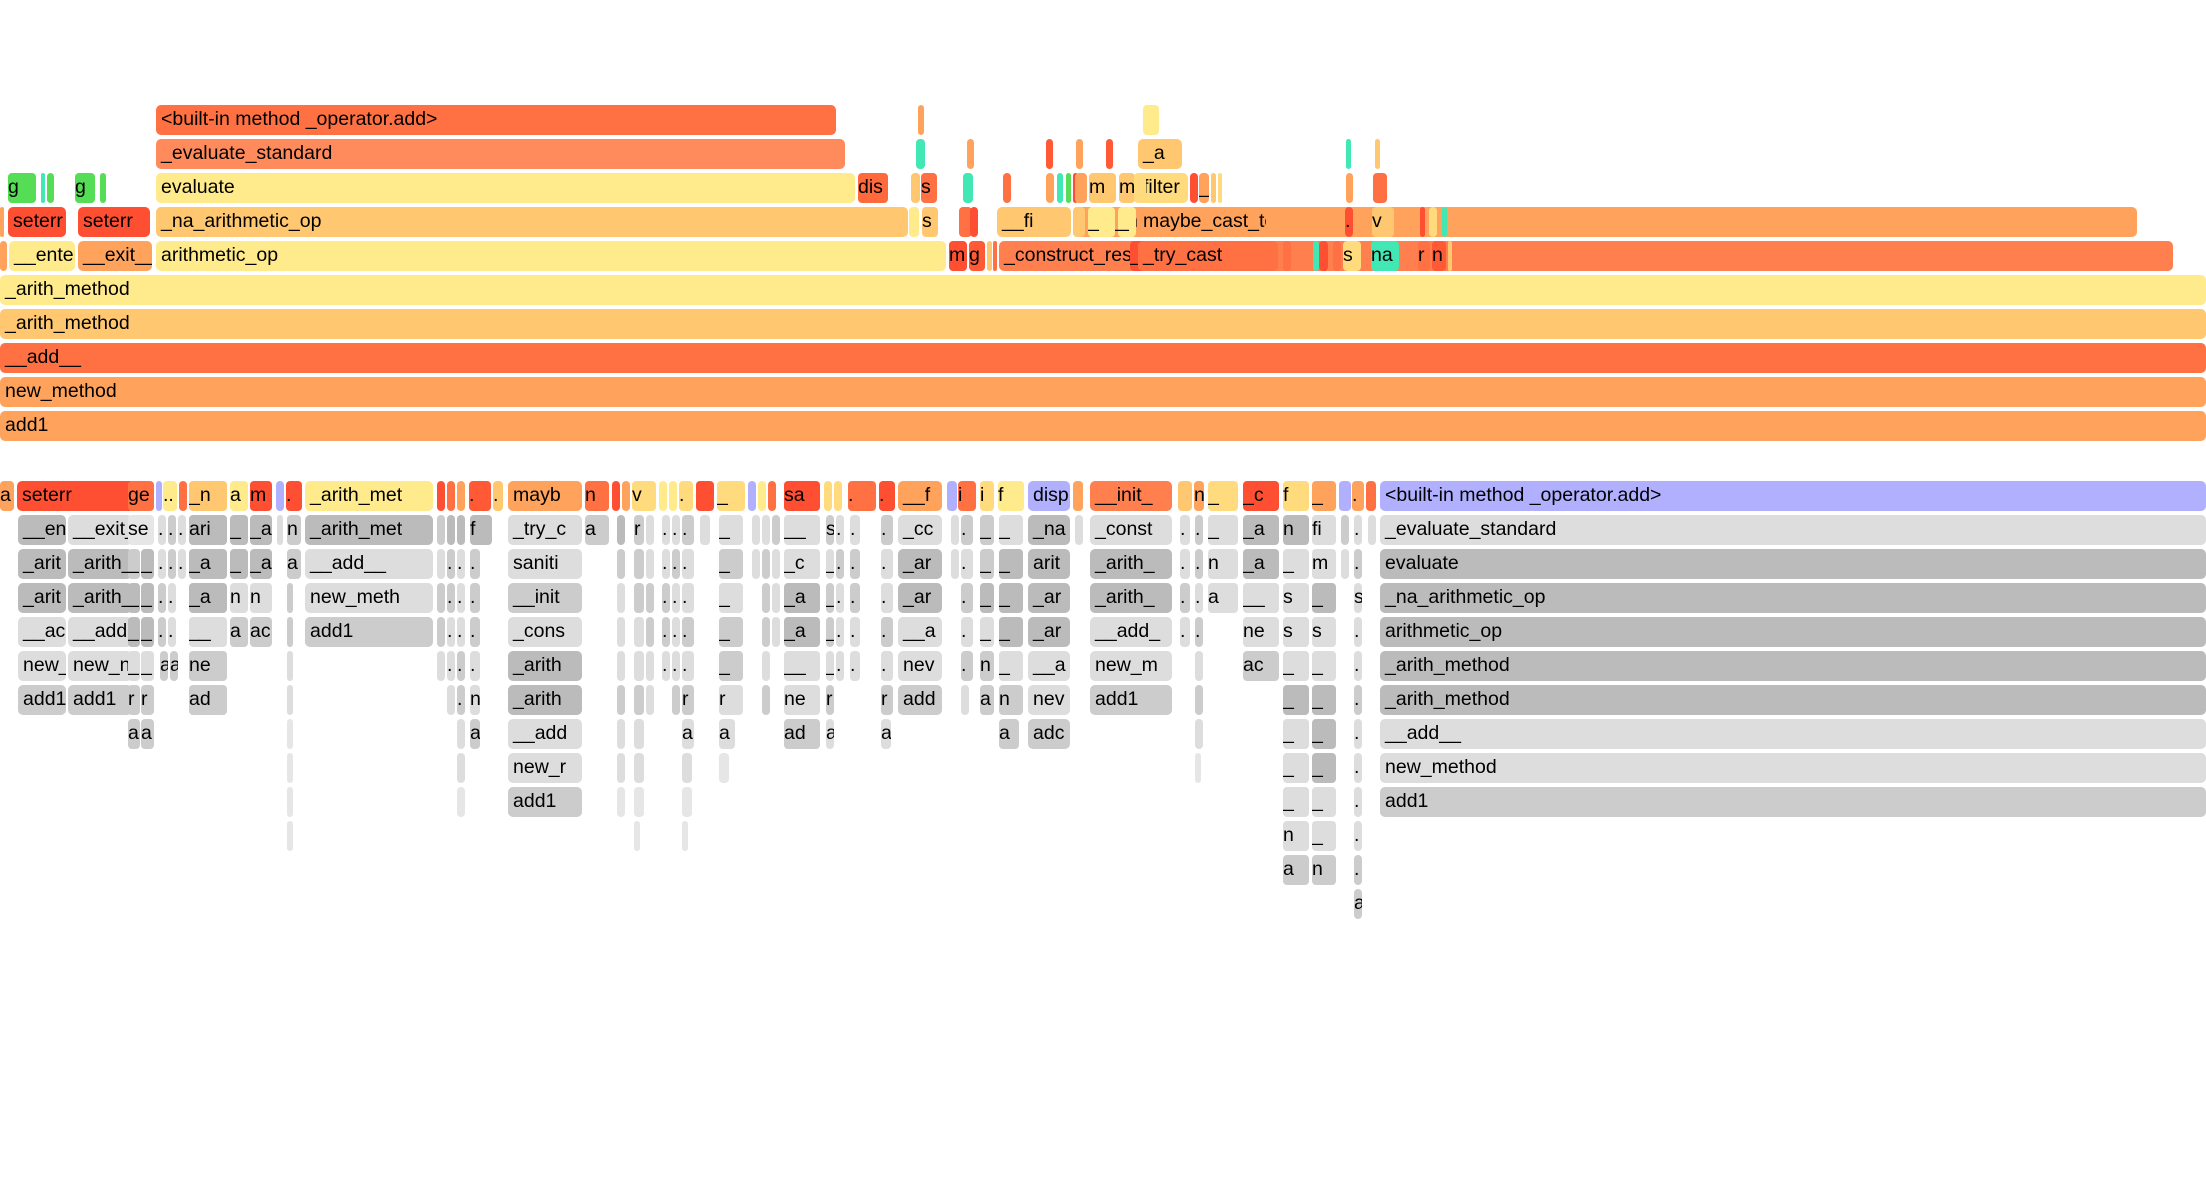 Image resolution: width=2206 pixels, height=1198 pixels. I want to click on flame-frame: _na_arithmetic_op, so click(532, 222).